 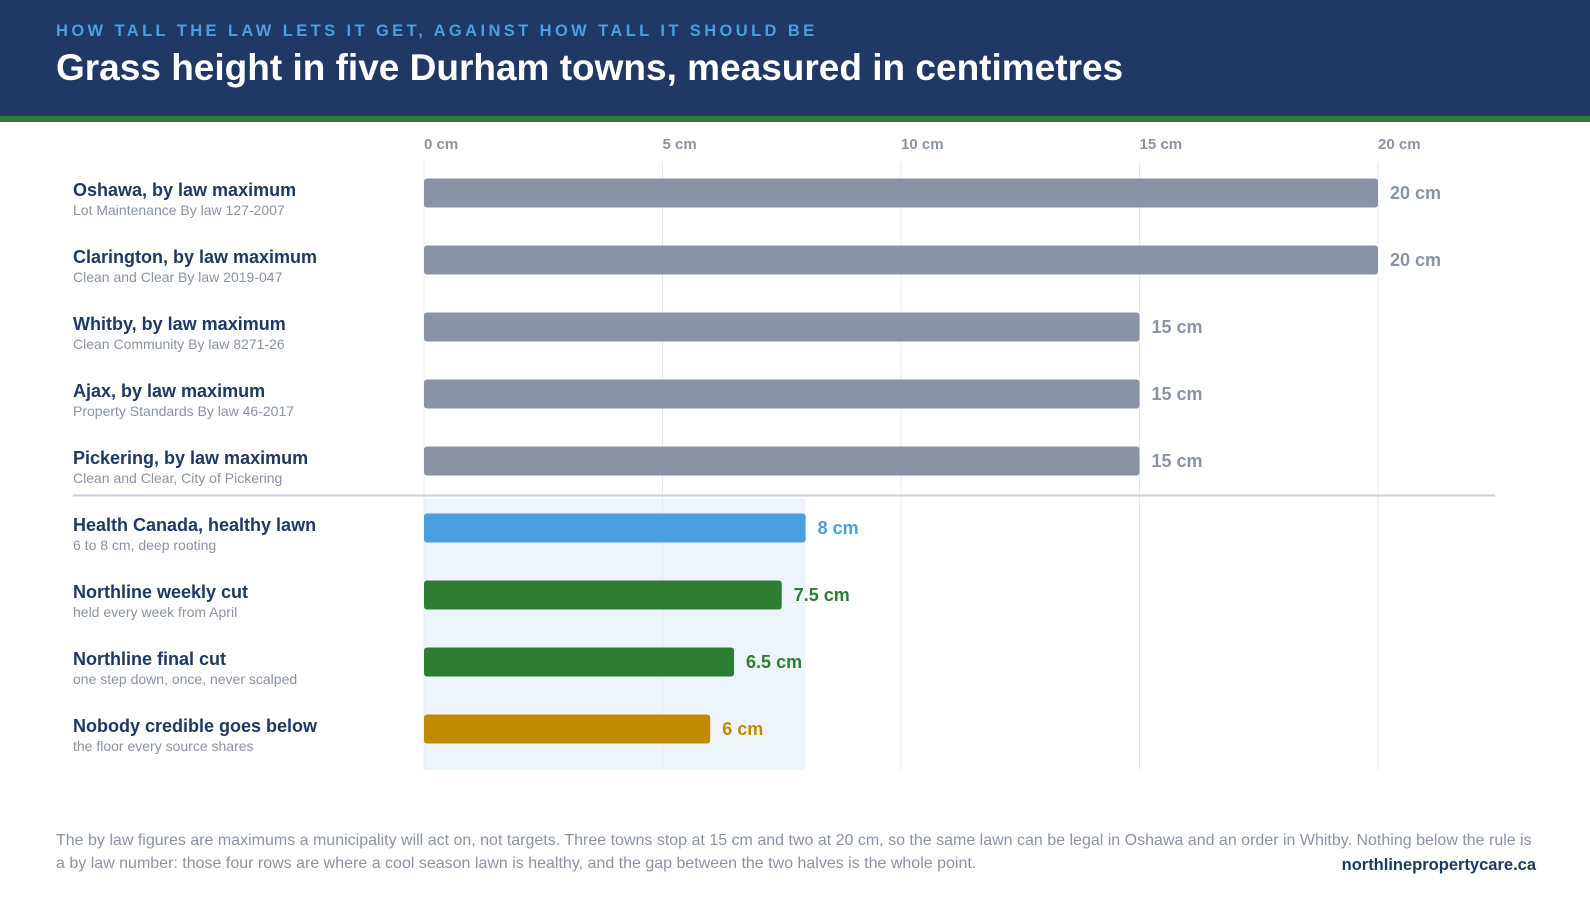 What do you see at coordinates (155, 612) in the screenshot?
I see `row-sublabel: held every week from April` at bounding box center [155, 612].